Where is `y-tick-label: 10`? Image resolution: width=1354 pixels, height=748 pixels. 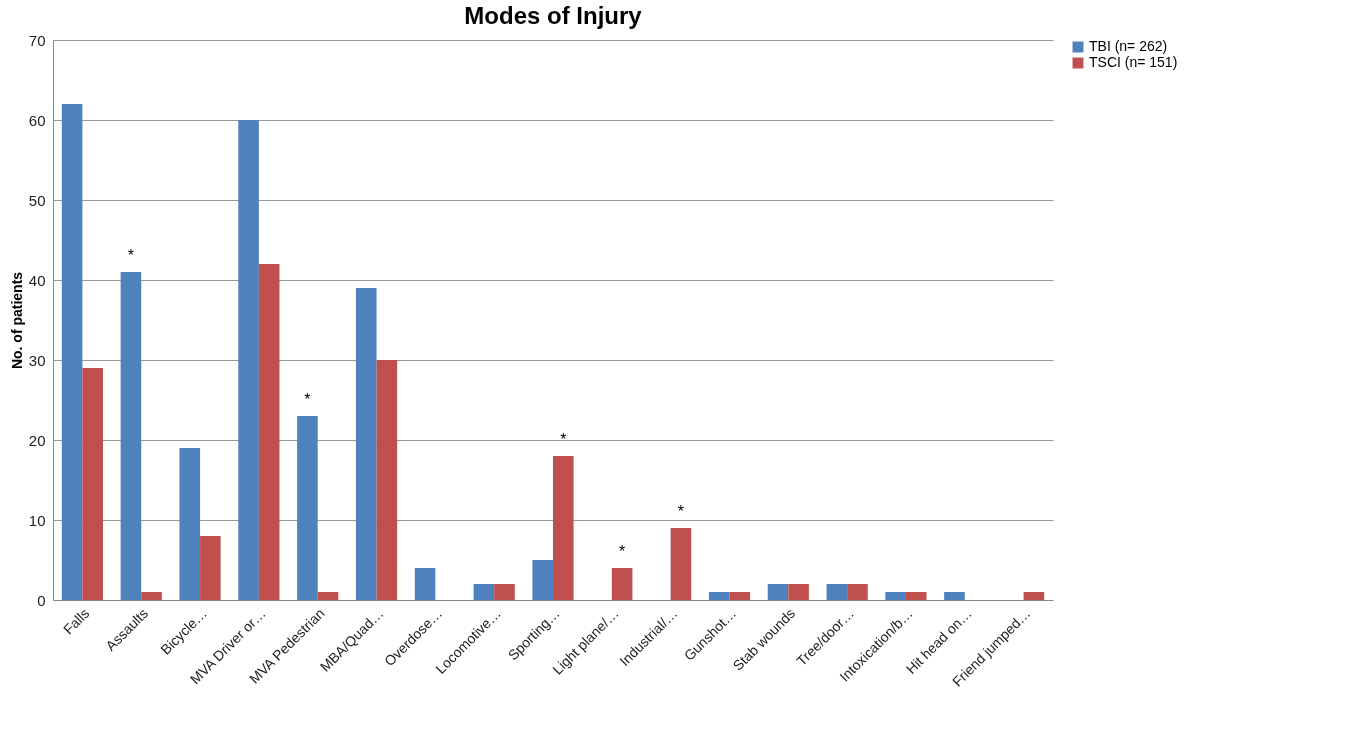
y-tick-label: 10 is located at coordinates (37, 520).